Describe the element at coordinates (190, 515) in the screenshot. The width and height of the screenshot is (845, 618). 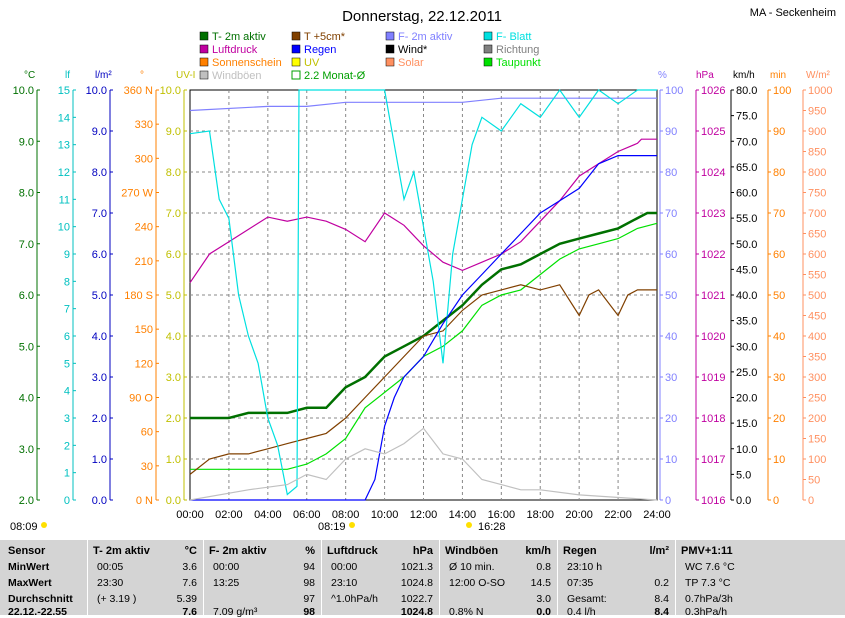
I see `x-axis-tick-label: 00:00` at that location.